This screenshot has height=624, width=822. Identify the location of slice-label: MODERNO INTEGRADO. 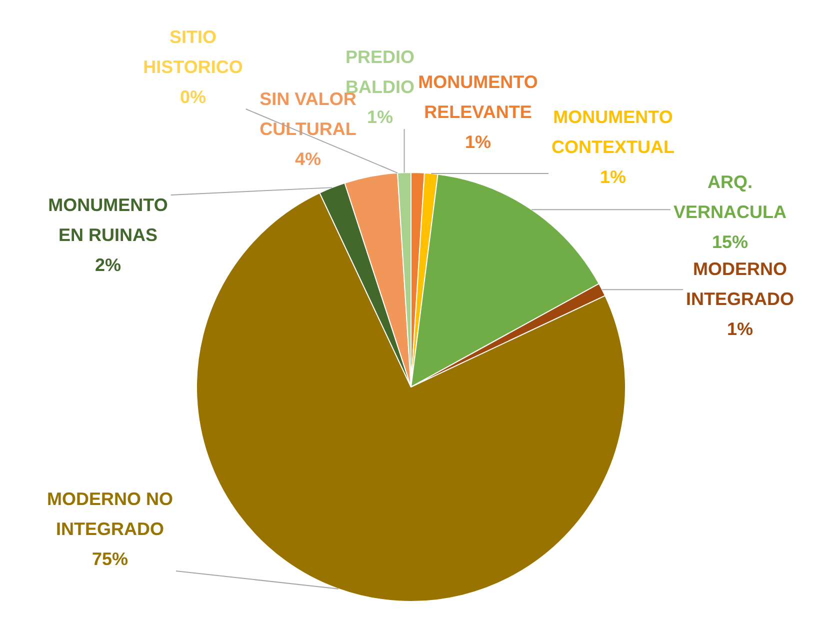
(740, 283).